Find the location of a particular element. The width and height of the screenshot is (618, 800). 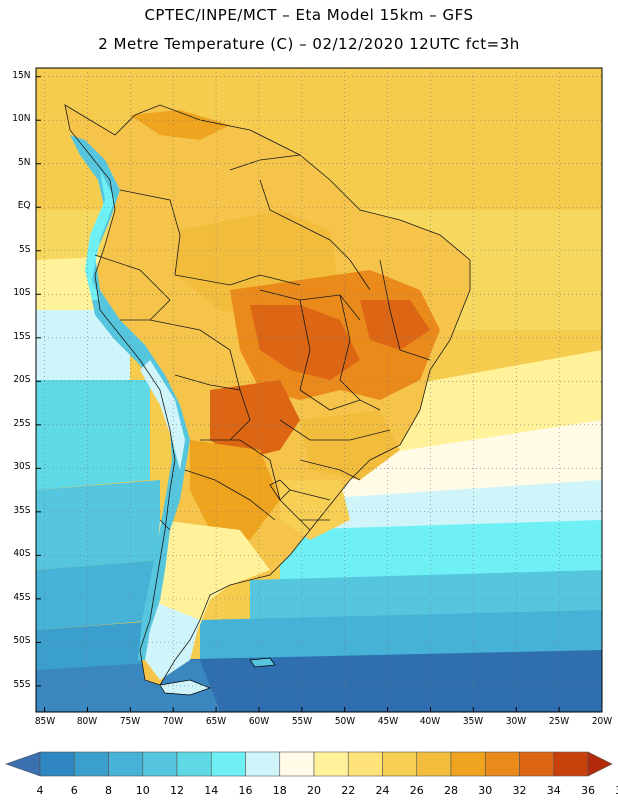

lon-label: 25W is located at coordinates (559, 721).